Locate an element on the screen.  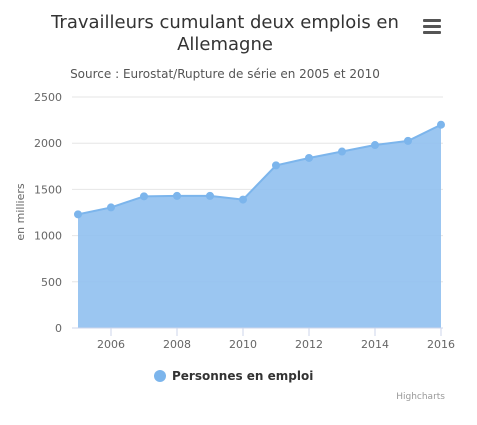
hamburger-menu-icon is located at coordinates (432, 27).